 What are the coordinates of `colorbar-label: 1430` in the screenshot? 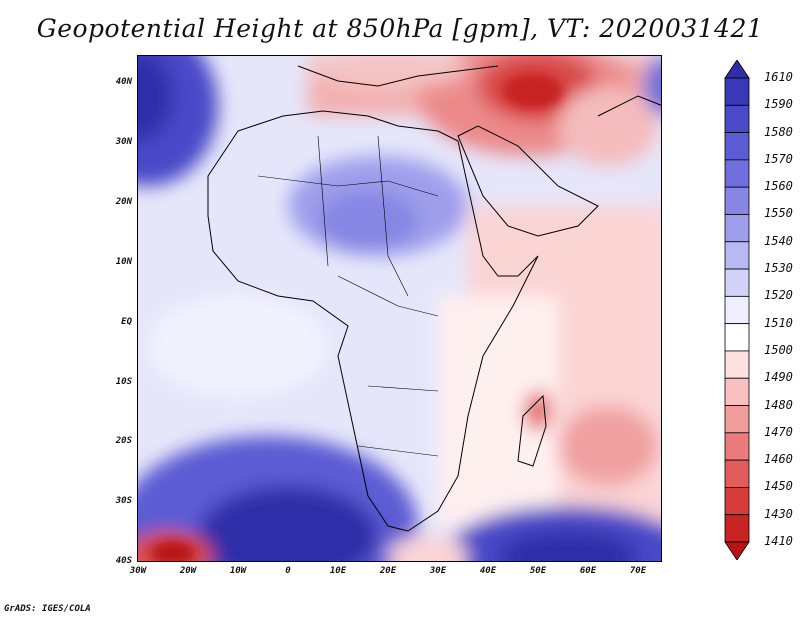 It's located at (778, 513).